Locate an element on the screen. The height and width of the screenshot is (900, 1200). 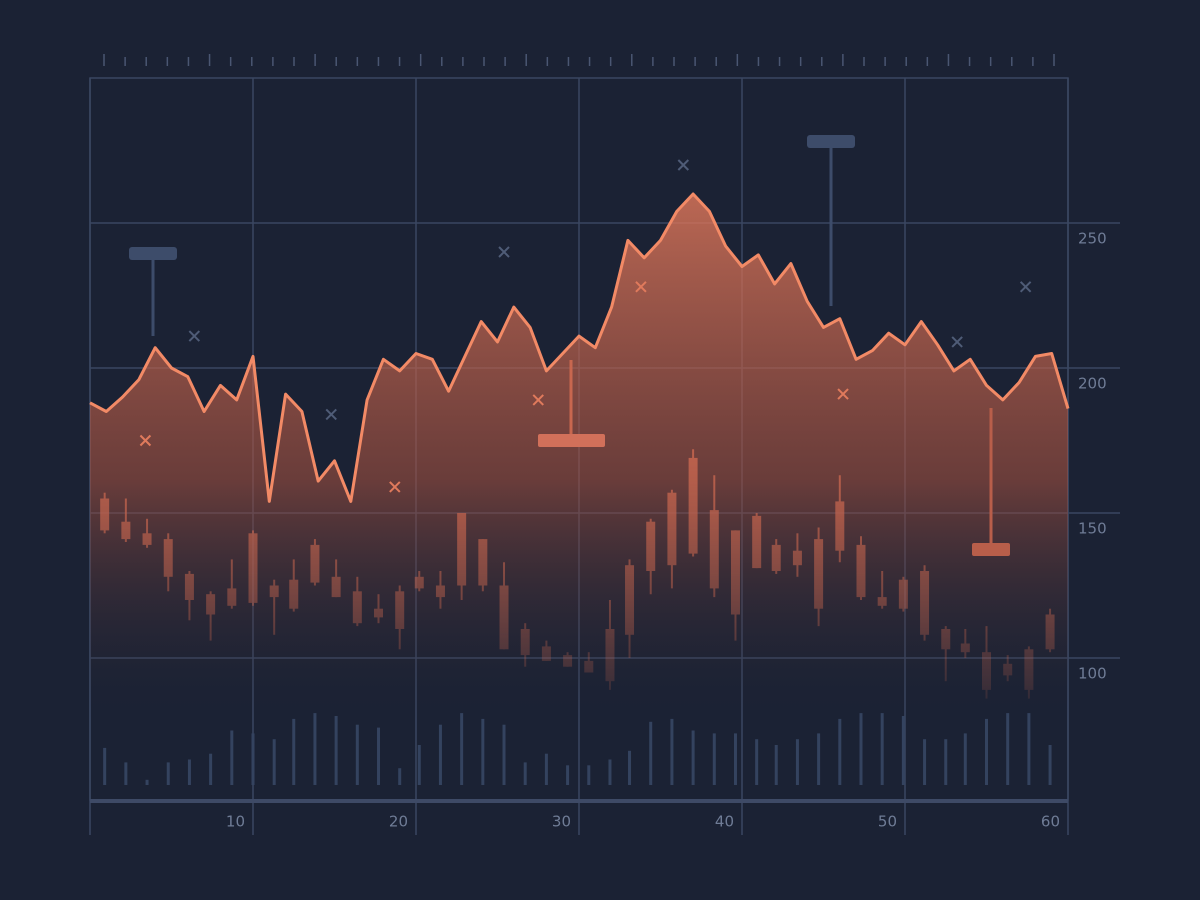
x-tick-label: 20 is located at coordinates (398, 822).